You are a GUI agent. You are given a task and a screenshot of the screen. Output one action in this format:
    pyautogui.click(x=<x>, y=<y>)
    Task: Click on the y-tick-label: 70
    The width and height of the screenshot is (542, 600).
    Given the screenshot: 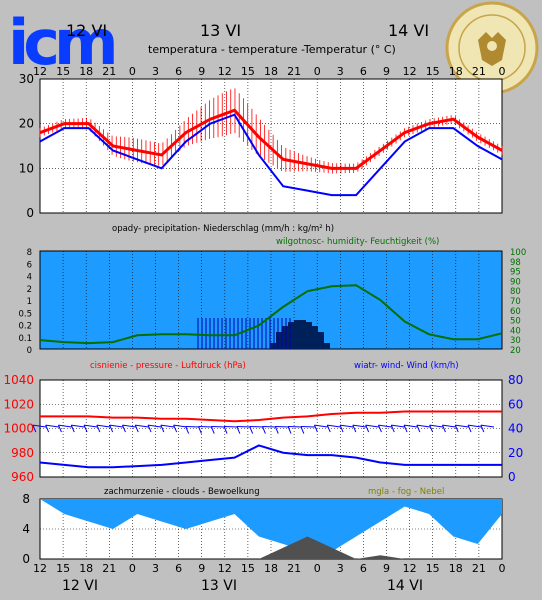 What is the action you would take?
    pyautogui.click(x=515, y=302)
    